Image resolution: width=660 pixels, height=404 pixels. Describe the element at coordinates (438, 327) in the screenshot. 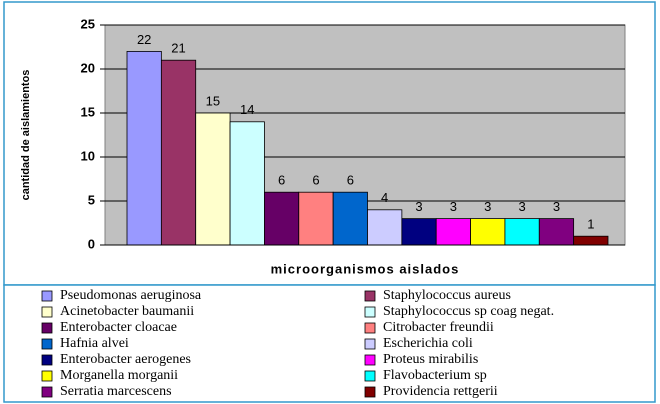

I see `legend-label: Citrobacter freundii` at that location.